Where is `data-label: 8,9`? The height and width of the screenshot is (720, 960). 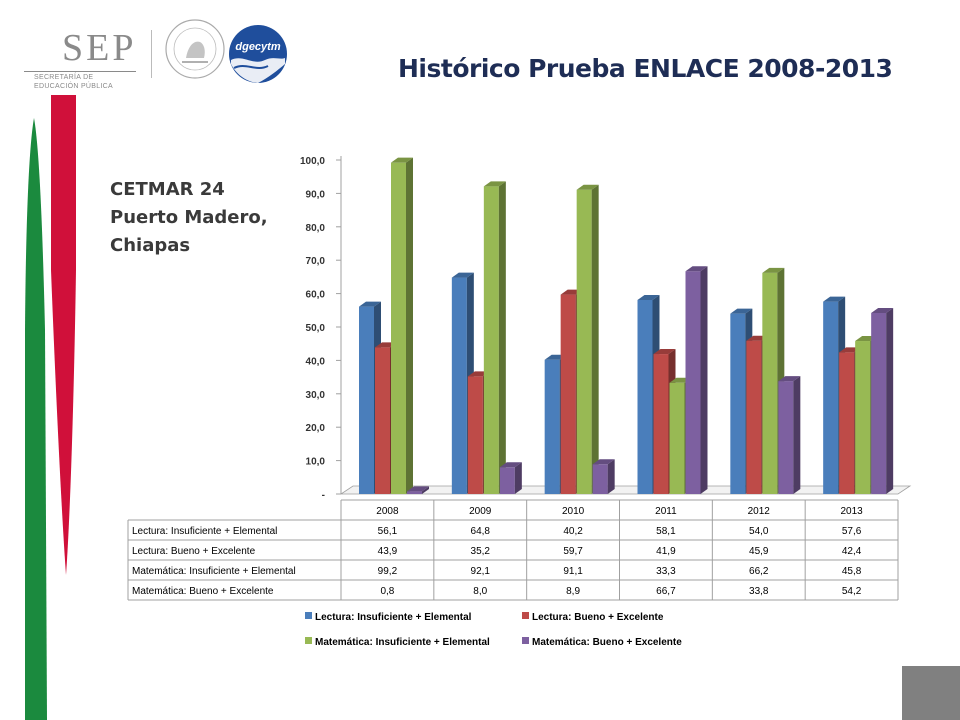 data-label: 8,9 is located at coordinates (573, 591).